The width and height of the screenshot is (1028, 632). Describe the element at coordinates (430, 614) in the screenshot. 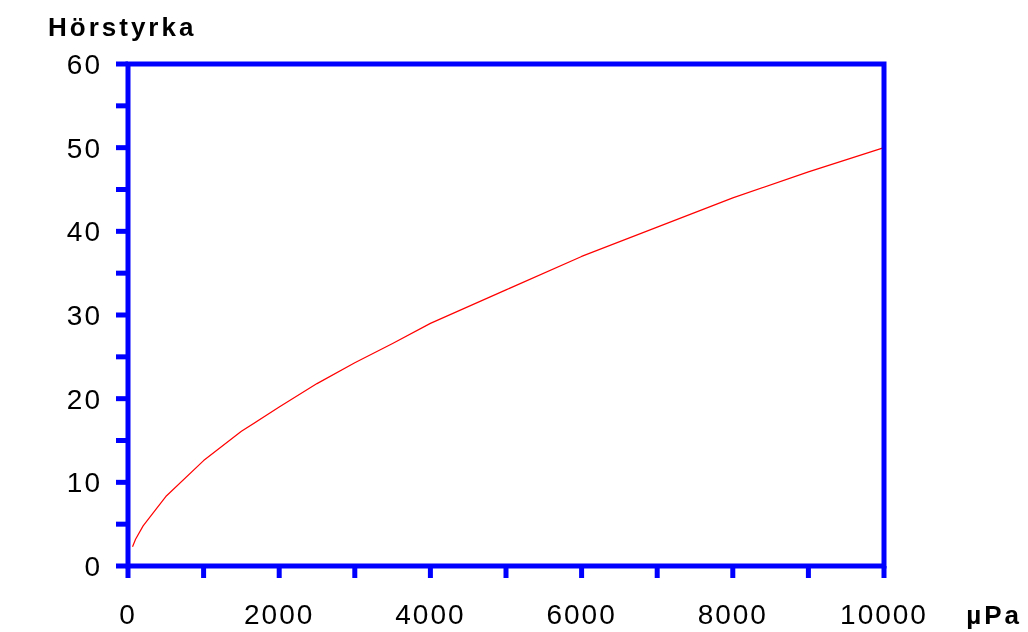

I see `x-tick-label: 4000` at that location.